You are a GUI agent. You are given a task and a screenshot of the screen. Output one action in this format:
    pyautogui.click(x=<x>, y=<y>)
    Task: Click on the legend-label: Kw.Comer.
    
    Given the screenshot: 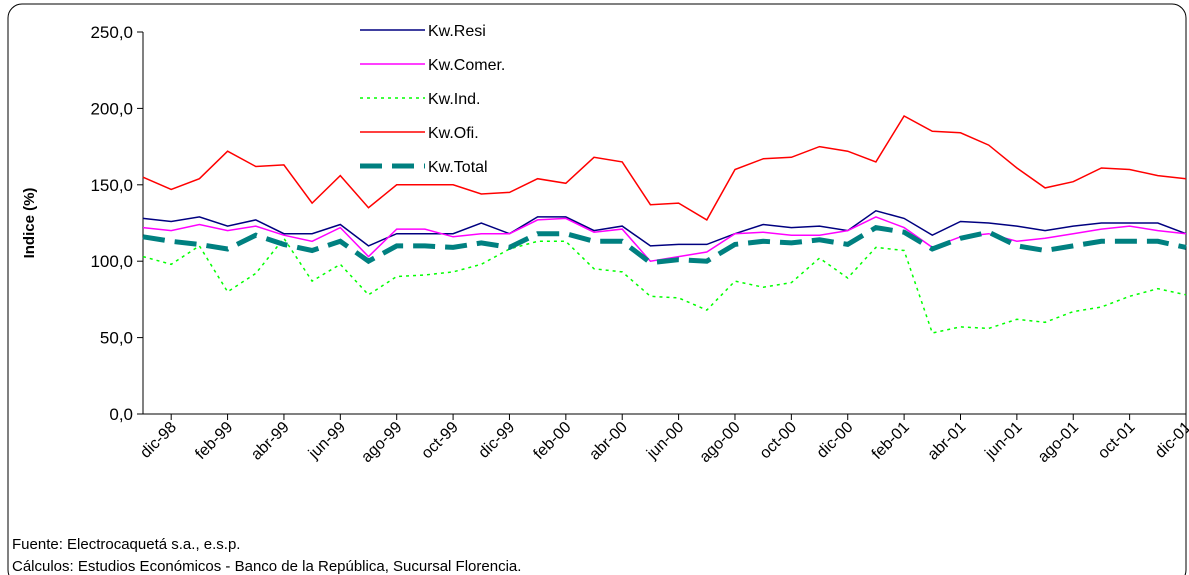 What is the action you would take?
    pyautogui.click(x=466, y=65)
    